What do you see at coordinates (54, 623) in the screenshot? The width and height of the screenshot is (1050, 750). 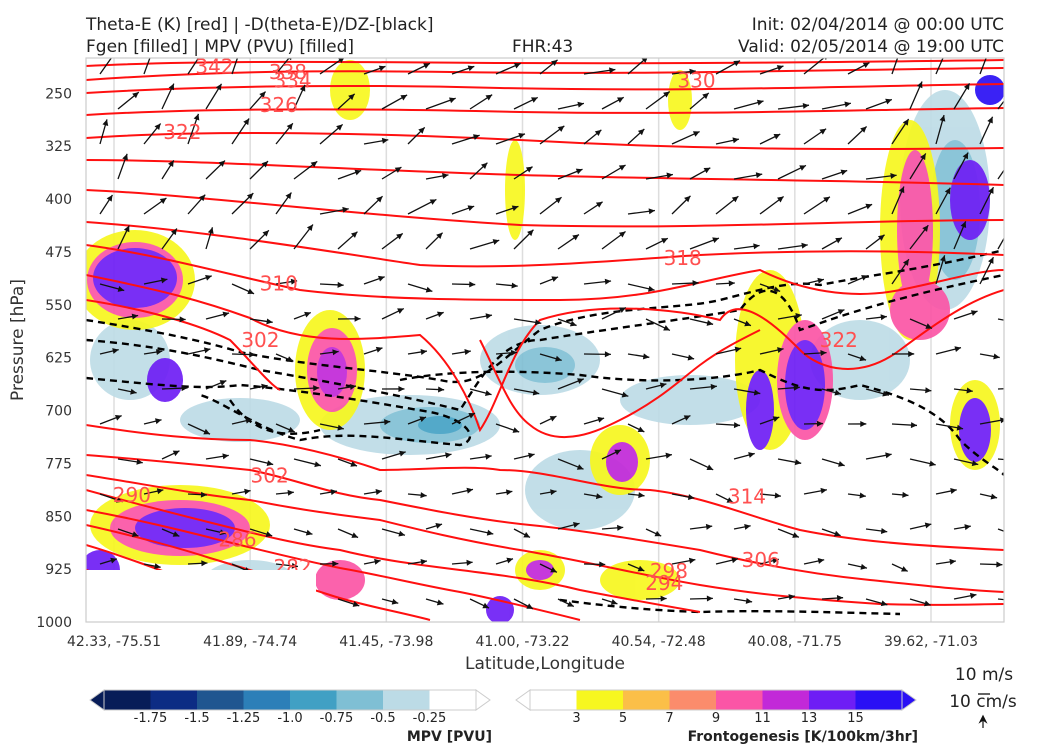 I see `y-tick-label: 1000` at bounding box center [54, 623].